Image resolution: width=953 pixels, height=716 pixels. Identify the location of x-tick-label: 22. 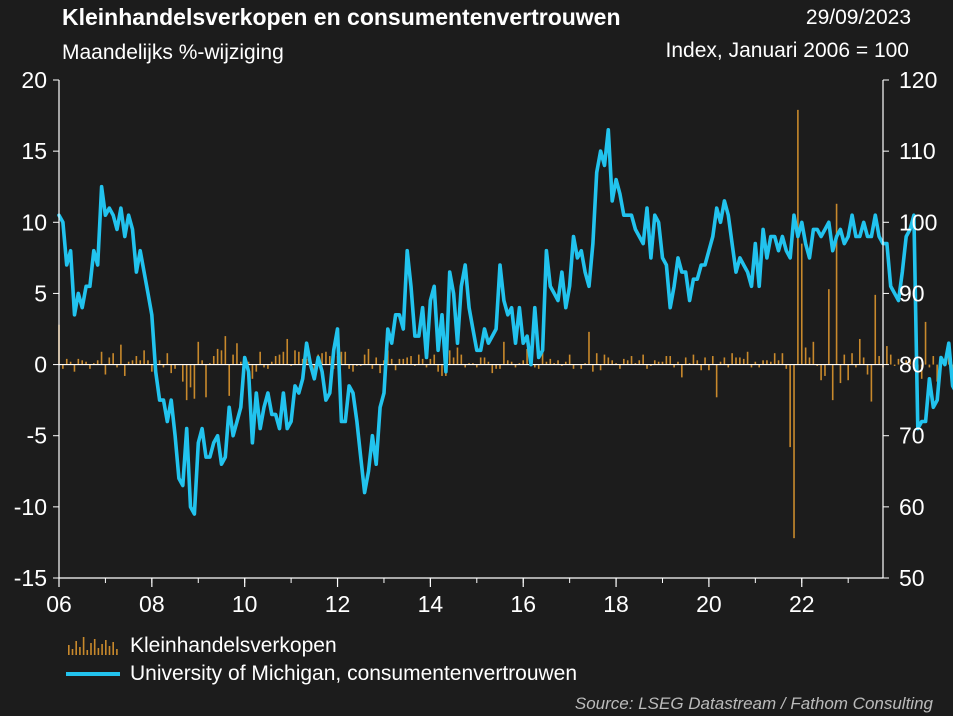
(802, 604).